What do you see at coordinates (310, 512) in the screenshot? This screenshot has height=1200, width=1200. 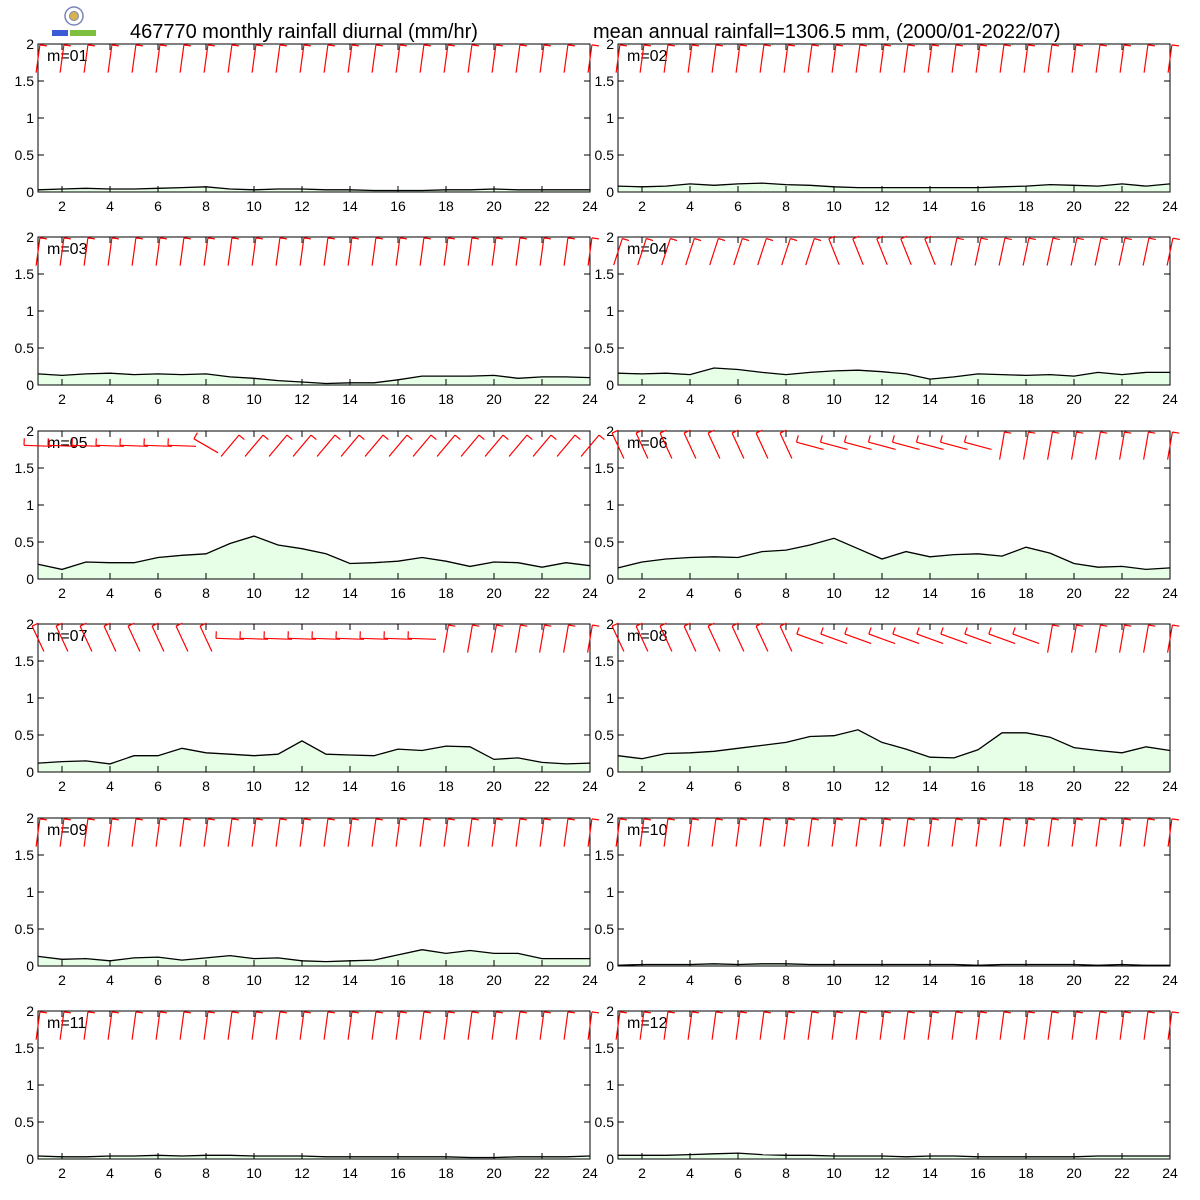 I see `panel-m-05: 00.511.522 4 6 8 10 12 14 16 18 20 22 24m=05` at bounding box center [310, 512].